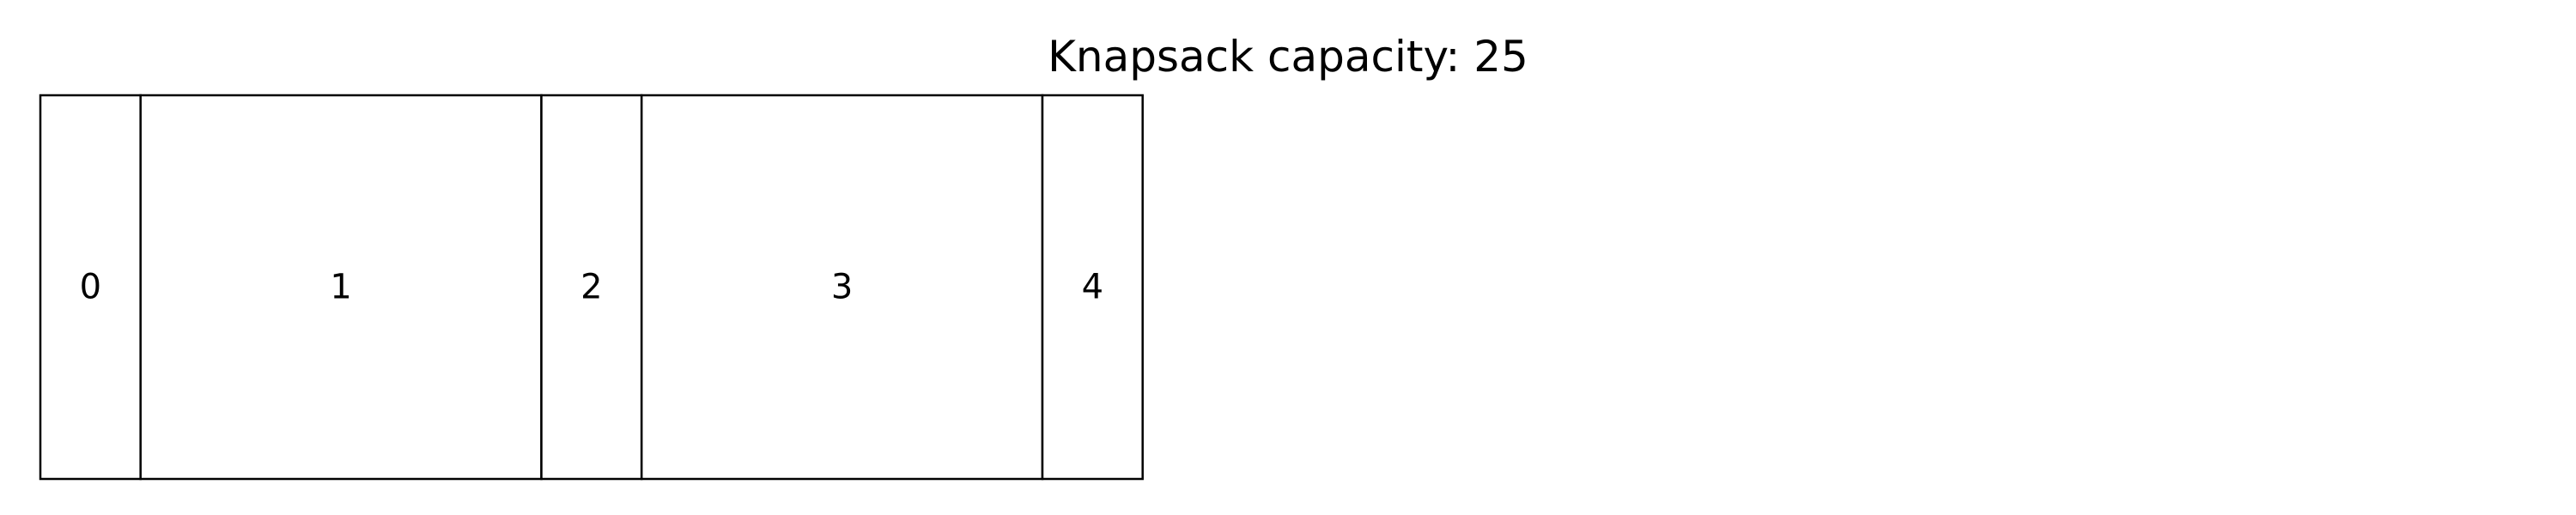 This screenshot has width=2576, height=515. I want to click on item-label-3: 3, so click(842, 287).